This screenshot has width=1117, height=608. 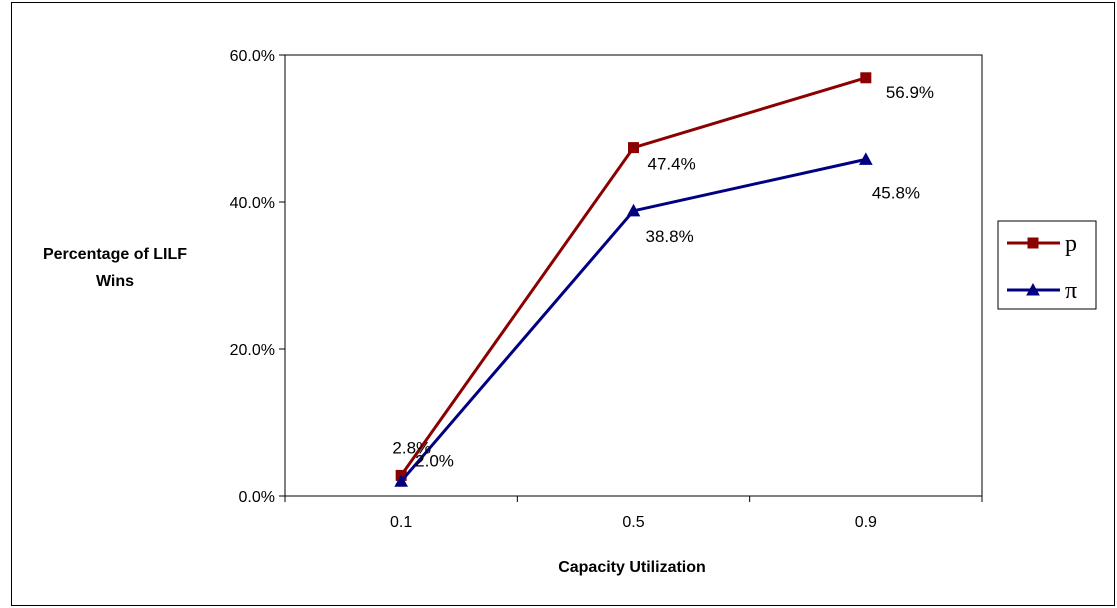 I want to click on legend-label-pi: π, so click(x=1071, y=291).